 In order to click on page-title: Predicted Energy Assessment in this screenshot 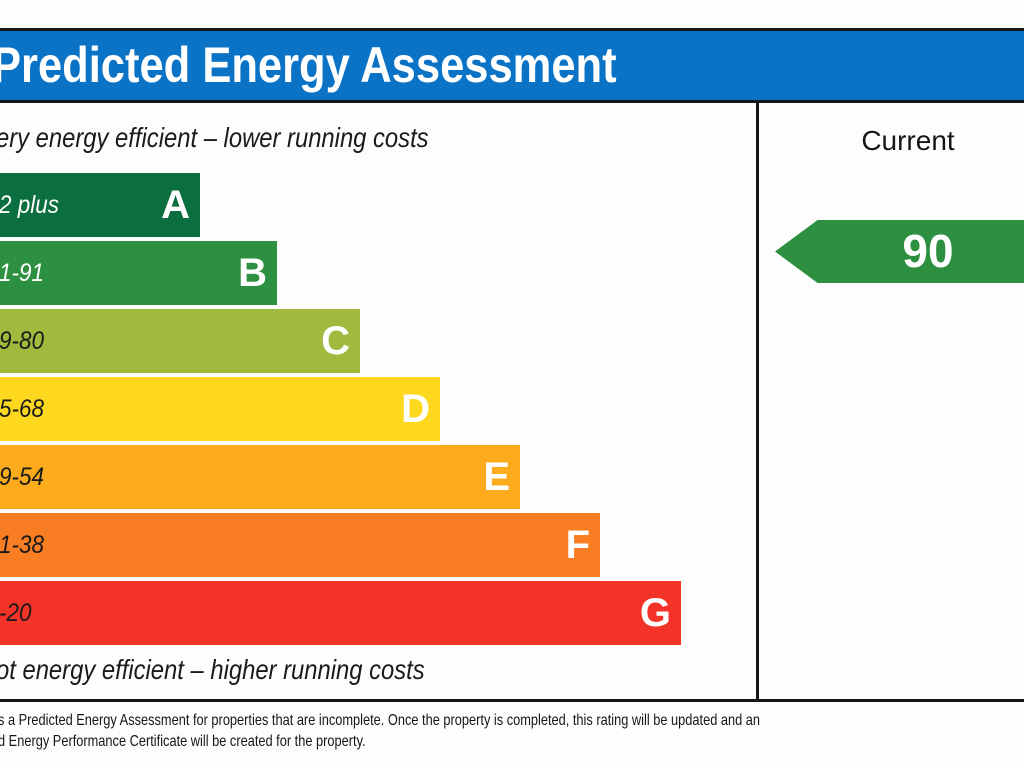, I will do `click(308, 65)`.